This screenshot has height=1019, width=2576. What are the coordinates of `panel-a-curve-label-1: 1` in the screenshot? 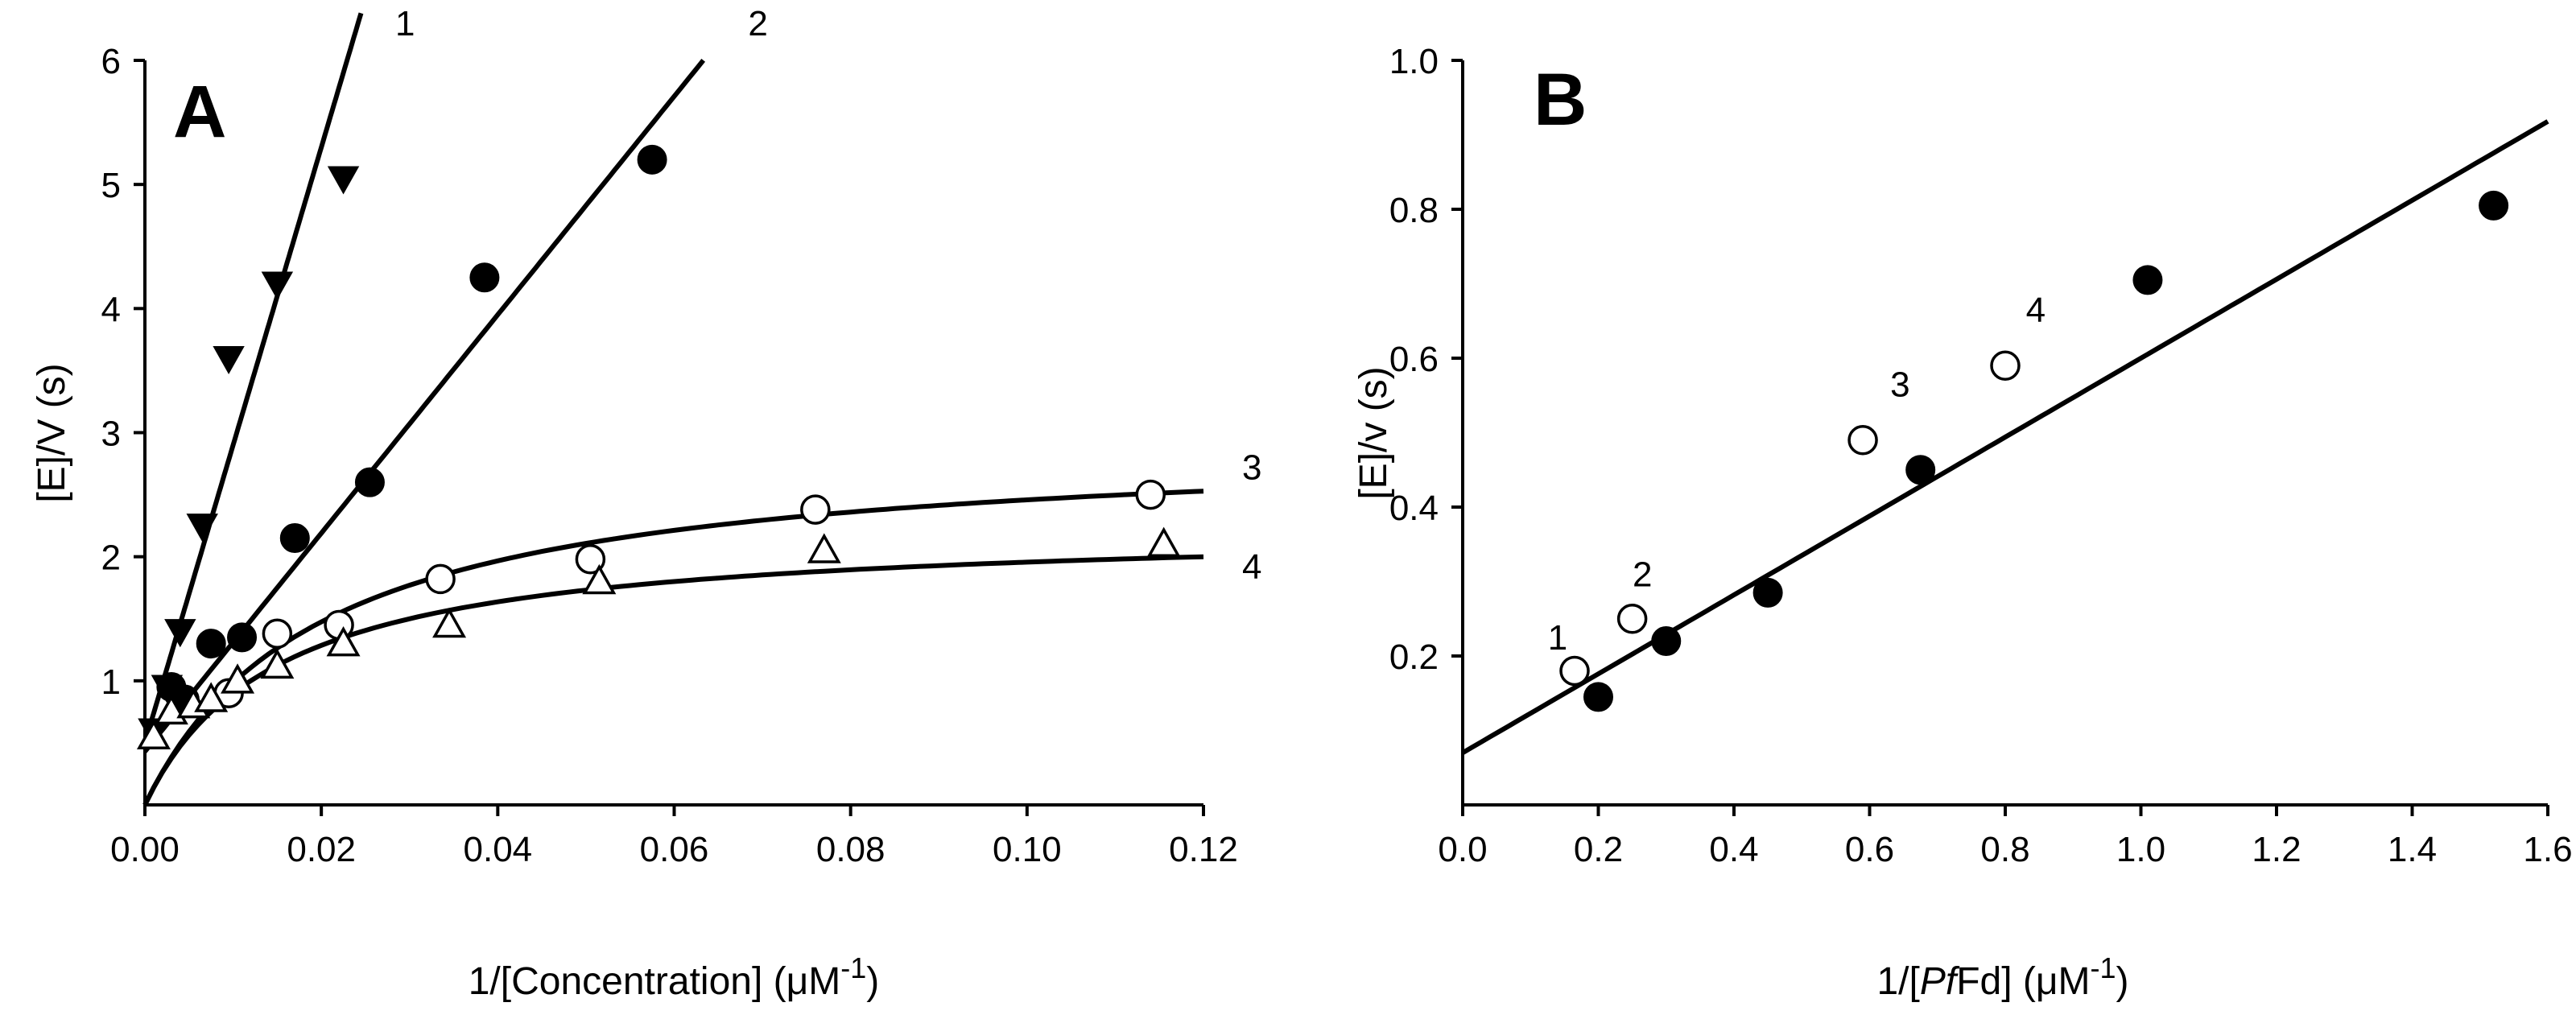 It's located at (405, 23).